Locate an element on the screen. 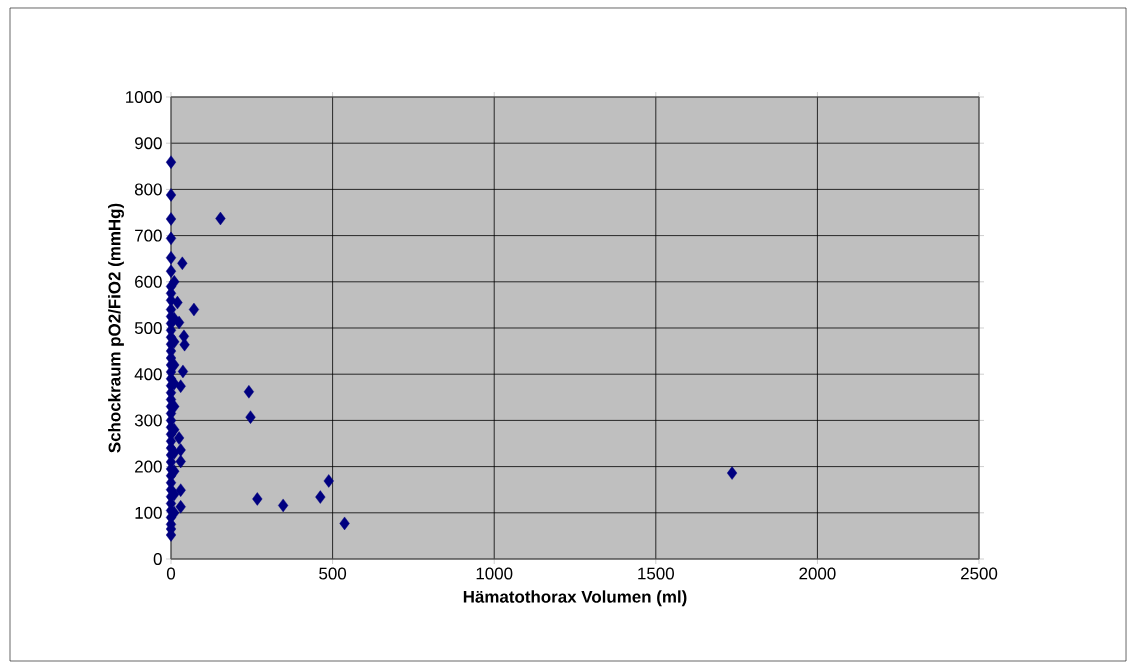 The height and width of the screenshot is (665, 1136). y-tick-label: 900 is located at coordinates (148, 143).